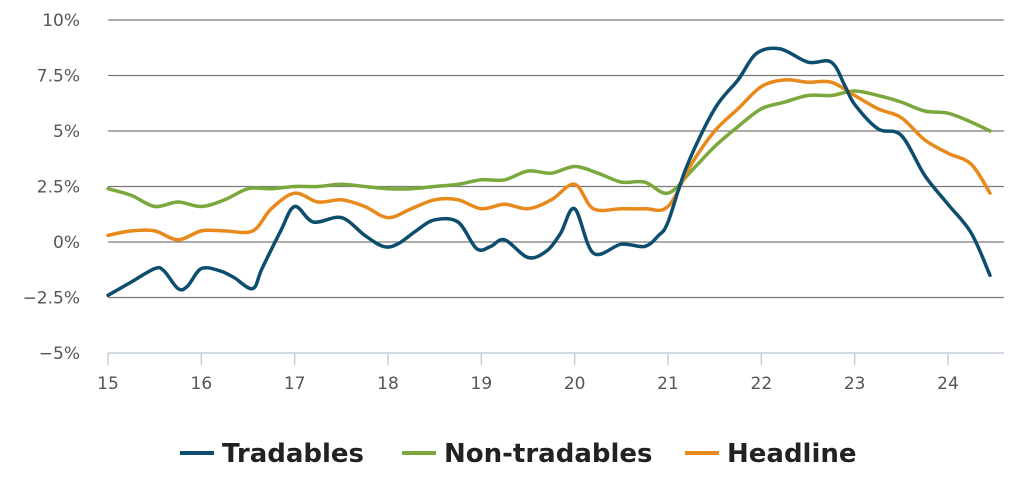  Describe the element at coordinates (59, 354) in the screenshot. I see `y-tick-label: −5%` at that location.